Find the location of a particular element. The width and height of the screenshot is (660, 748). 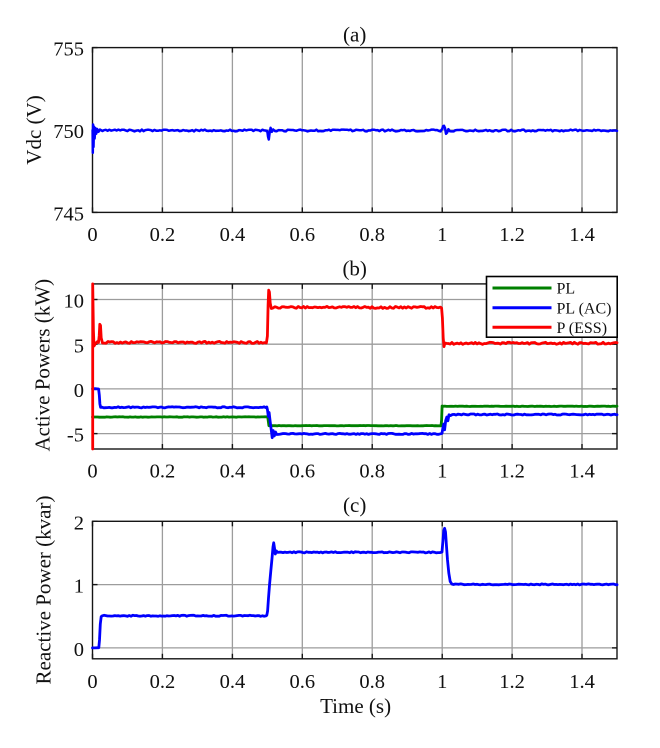

svg-text: (a) is located at coordinates (354, 34).